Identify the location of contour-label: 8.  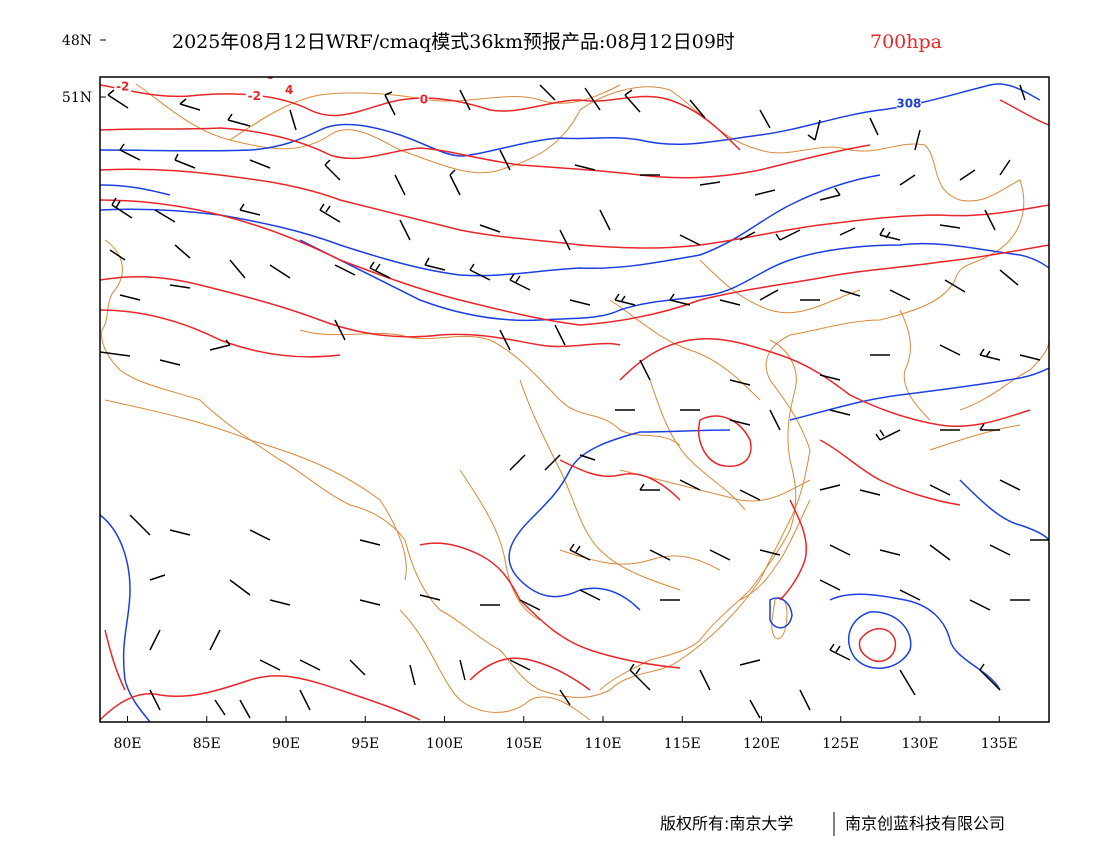
(780, 1).